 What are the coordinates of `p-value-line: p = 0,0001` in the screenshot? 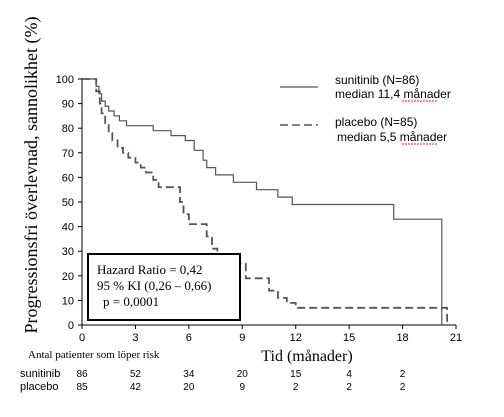 It's located at (131, 301).